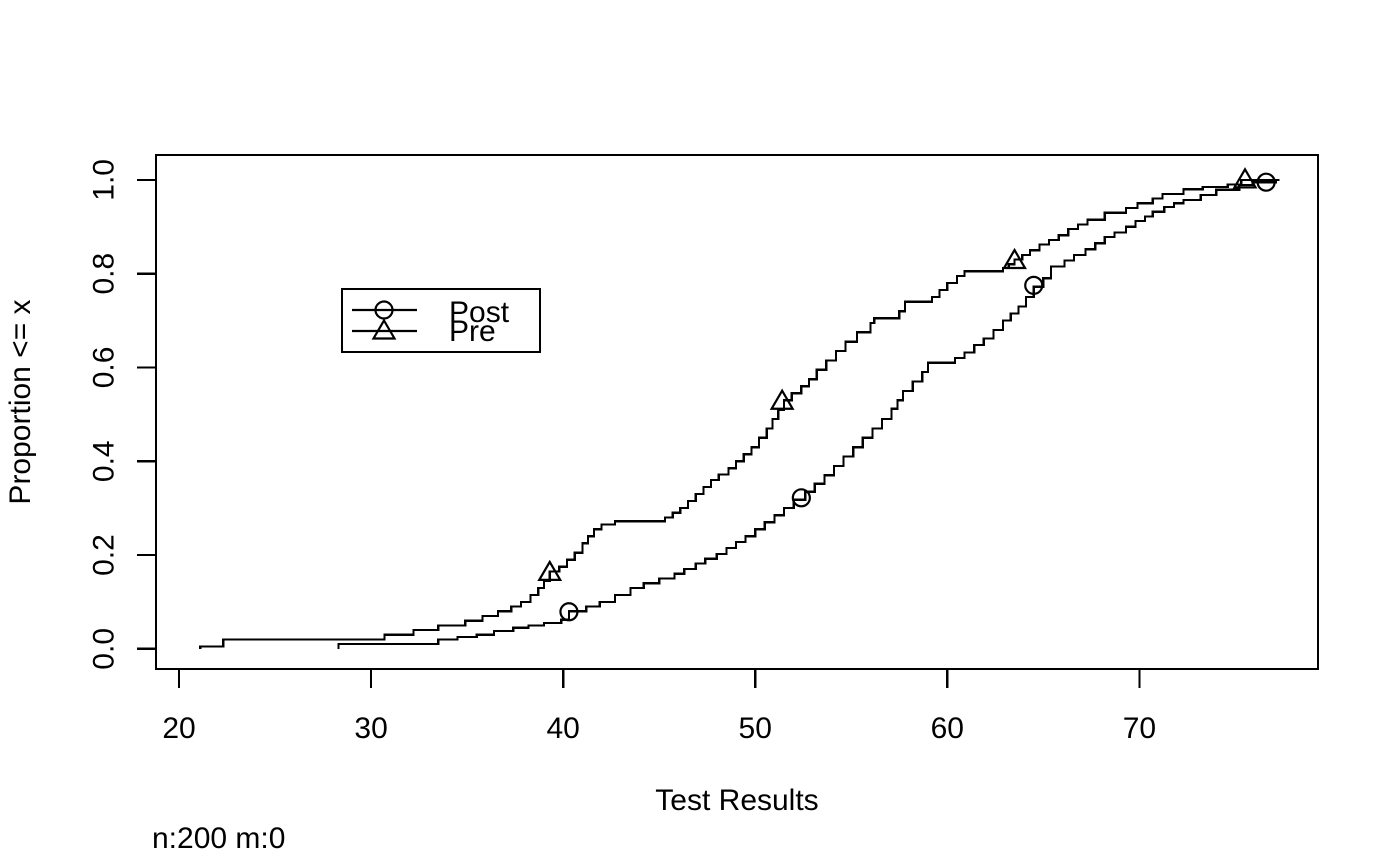 The height and width of the screenshot is (866, 1400). I want to click on y-axis: 0.0 0.2 0.4 0.6 0.8 1.0, so click(122, 414).